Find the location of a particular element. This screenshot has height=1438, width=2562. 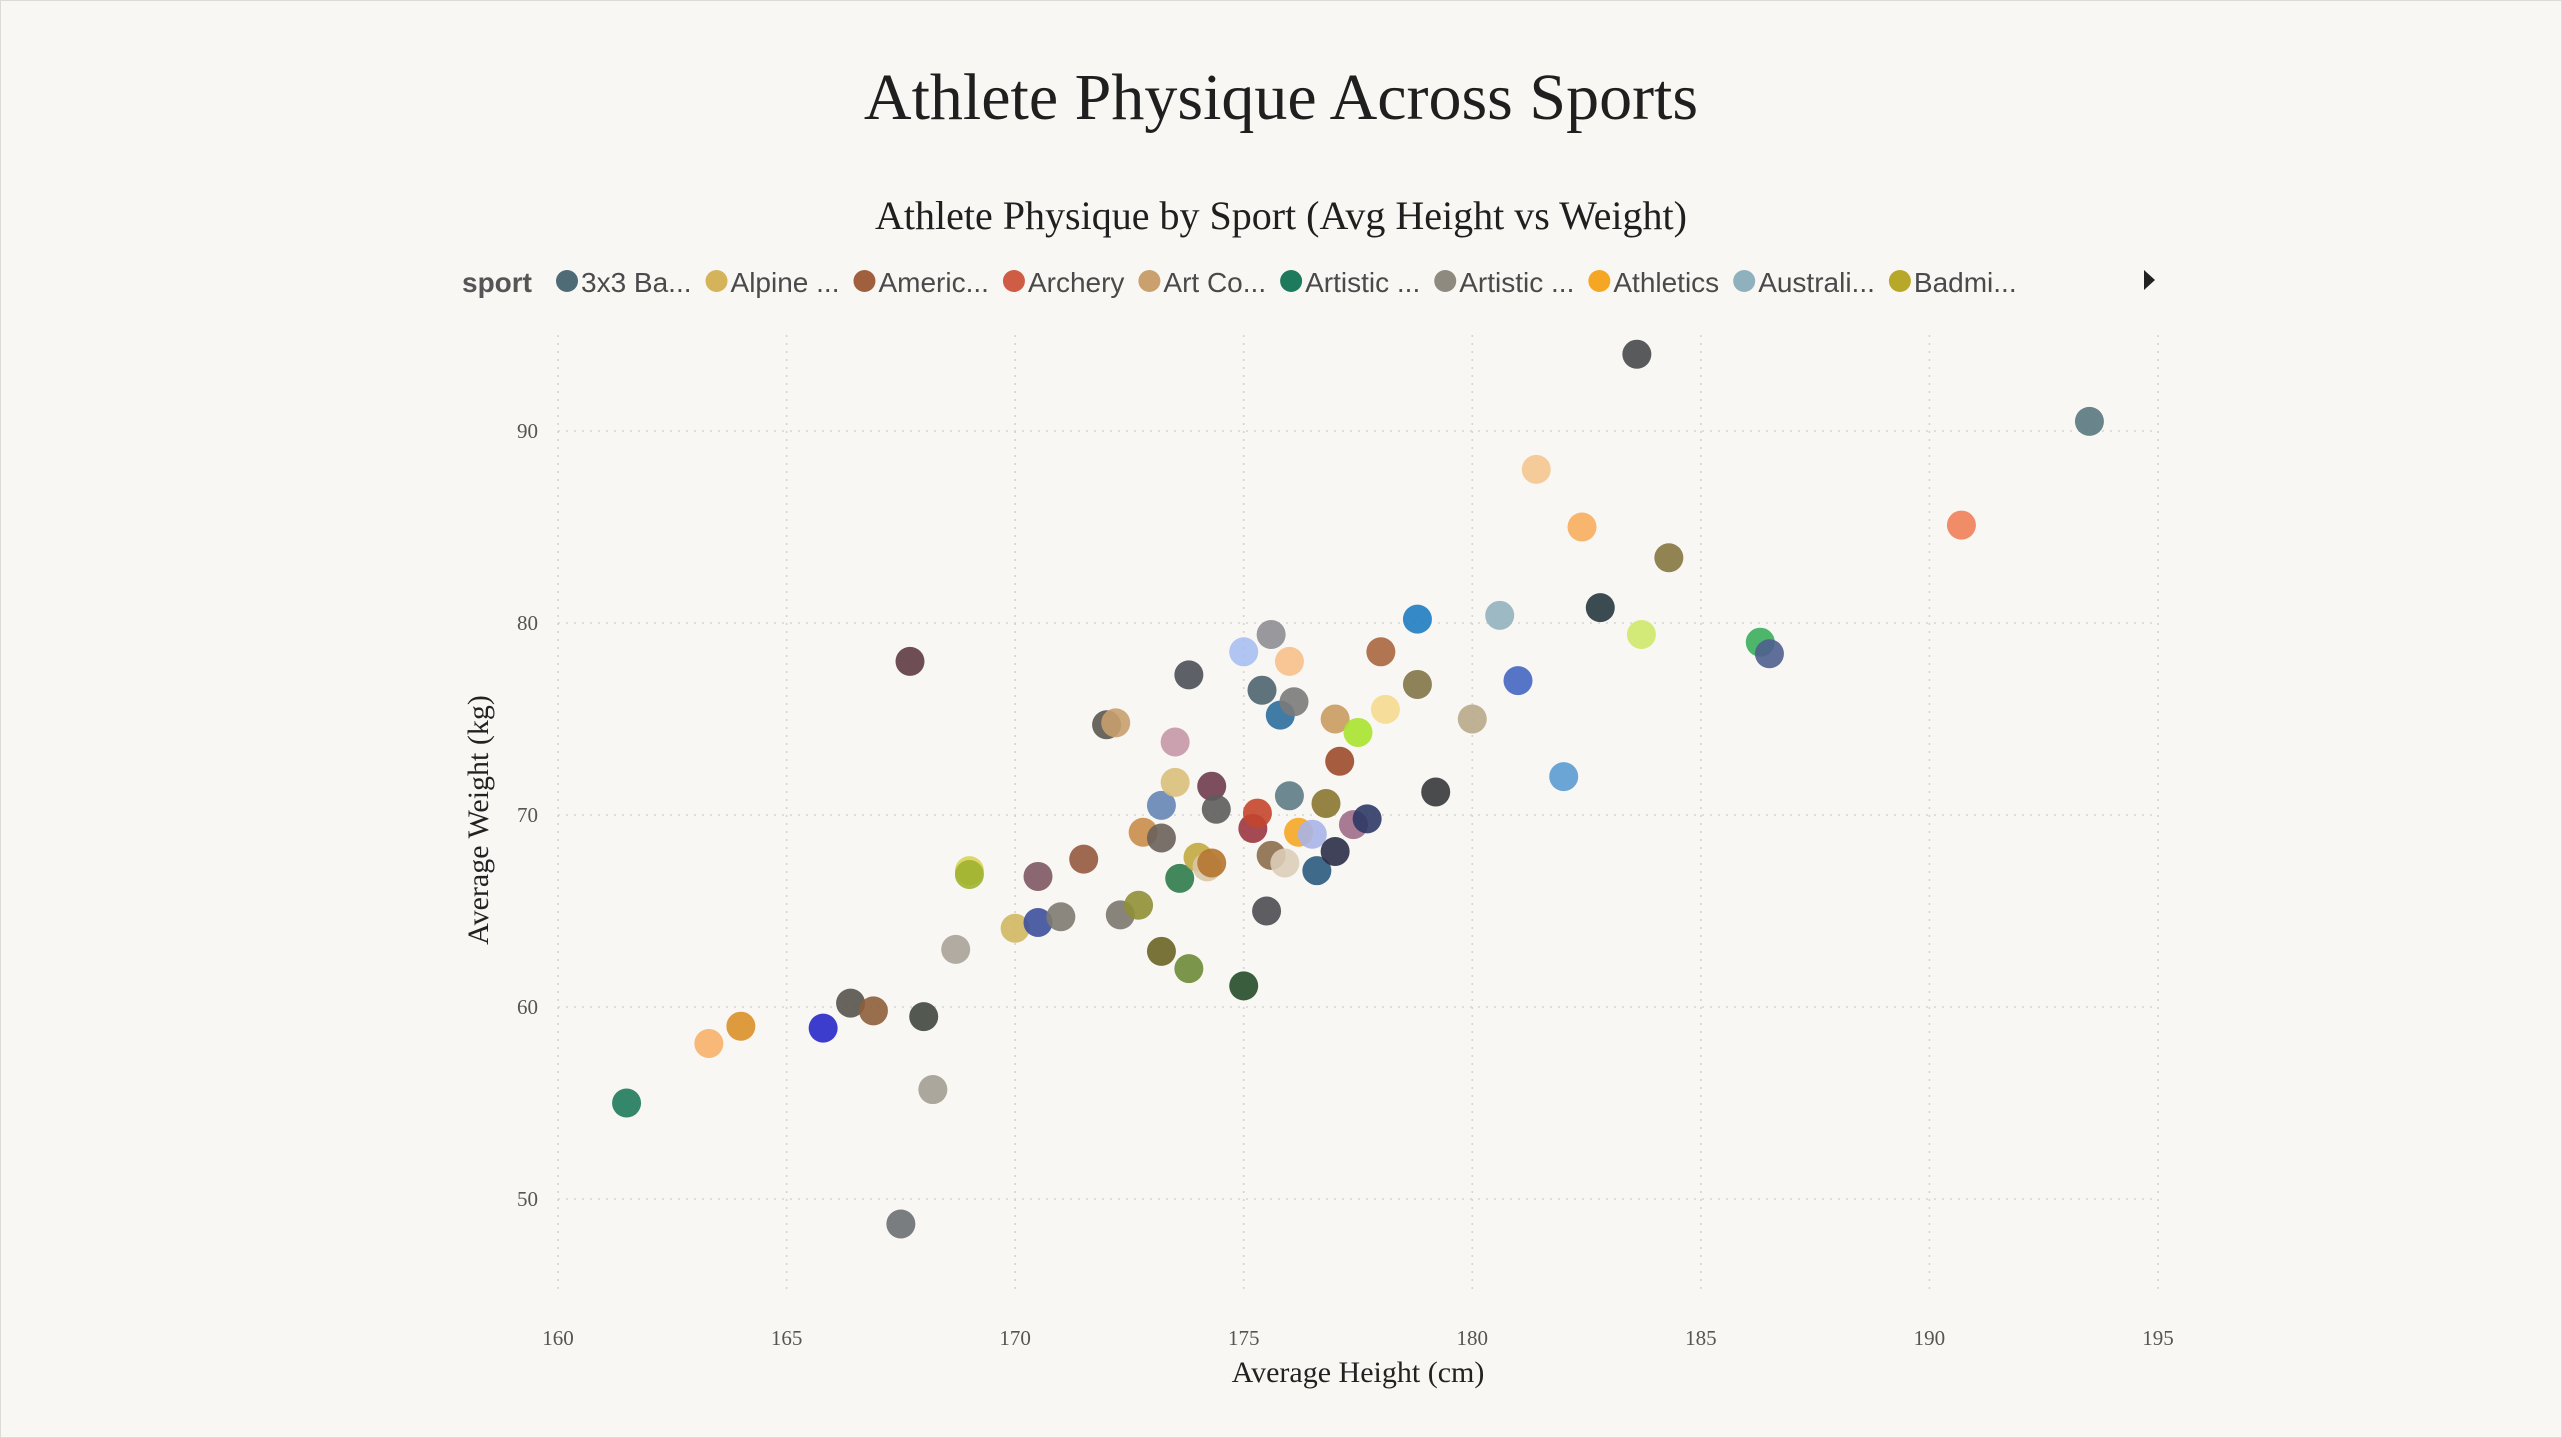

x-tick-label: 190 is located at coordinates (1930, 1338).